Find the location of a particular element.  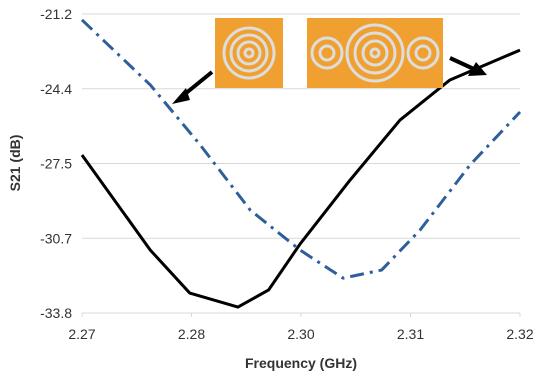

y-tick-label: -24.4 is located at coordinates (56, 89).